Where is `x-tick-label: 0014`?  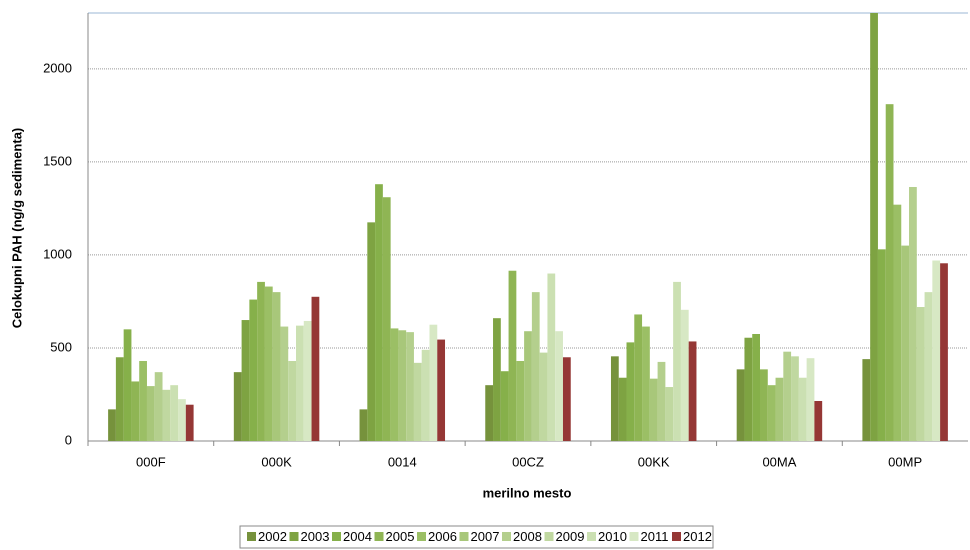 x-tick-label: 0014 is located at coordinates (402, 461).